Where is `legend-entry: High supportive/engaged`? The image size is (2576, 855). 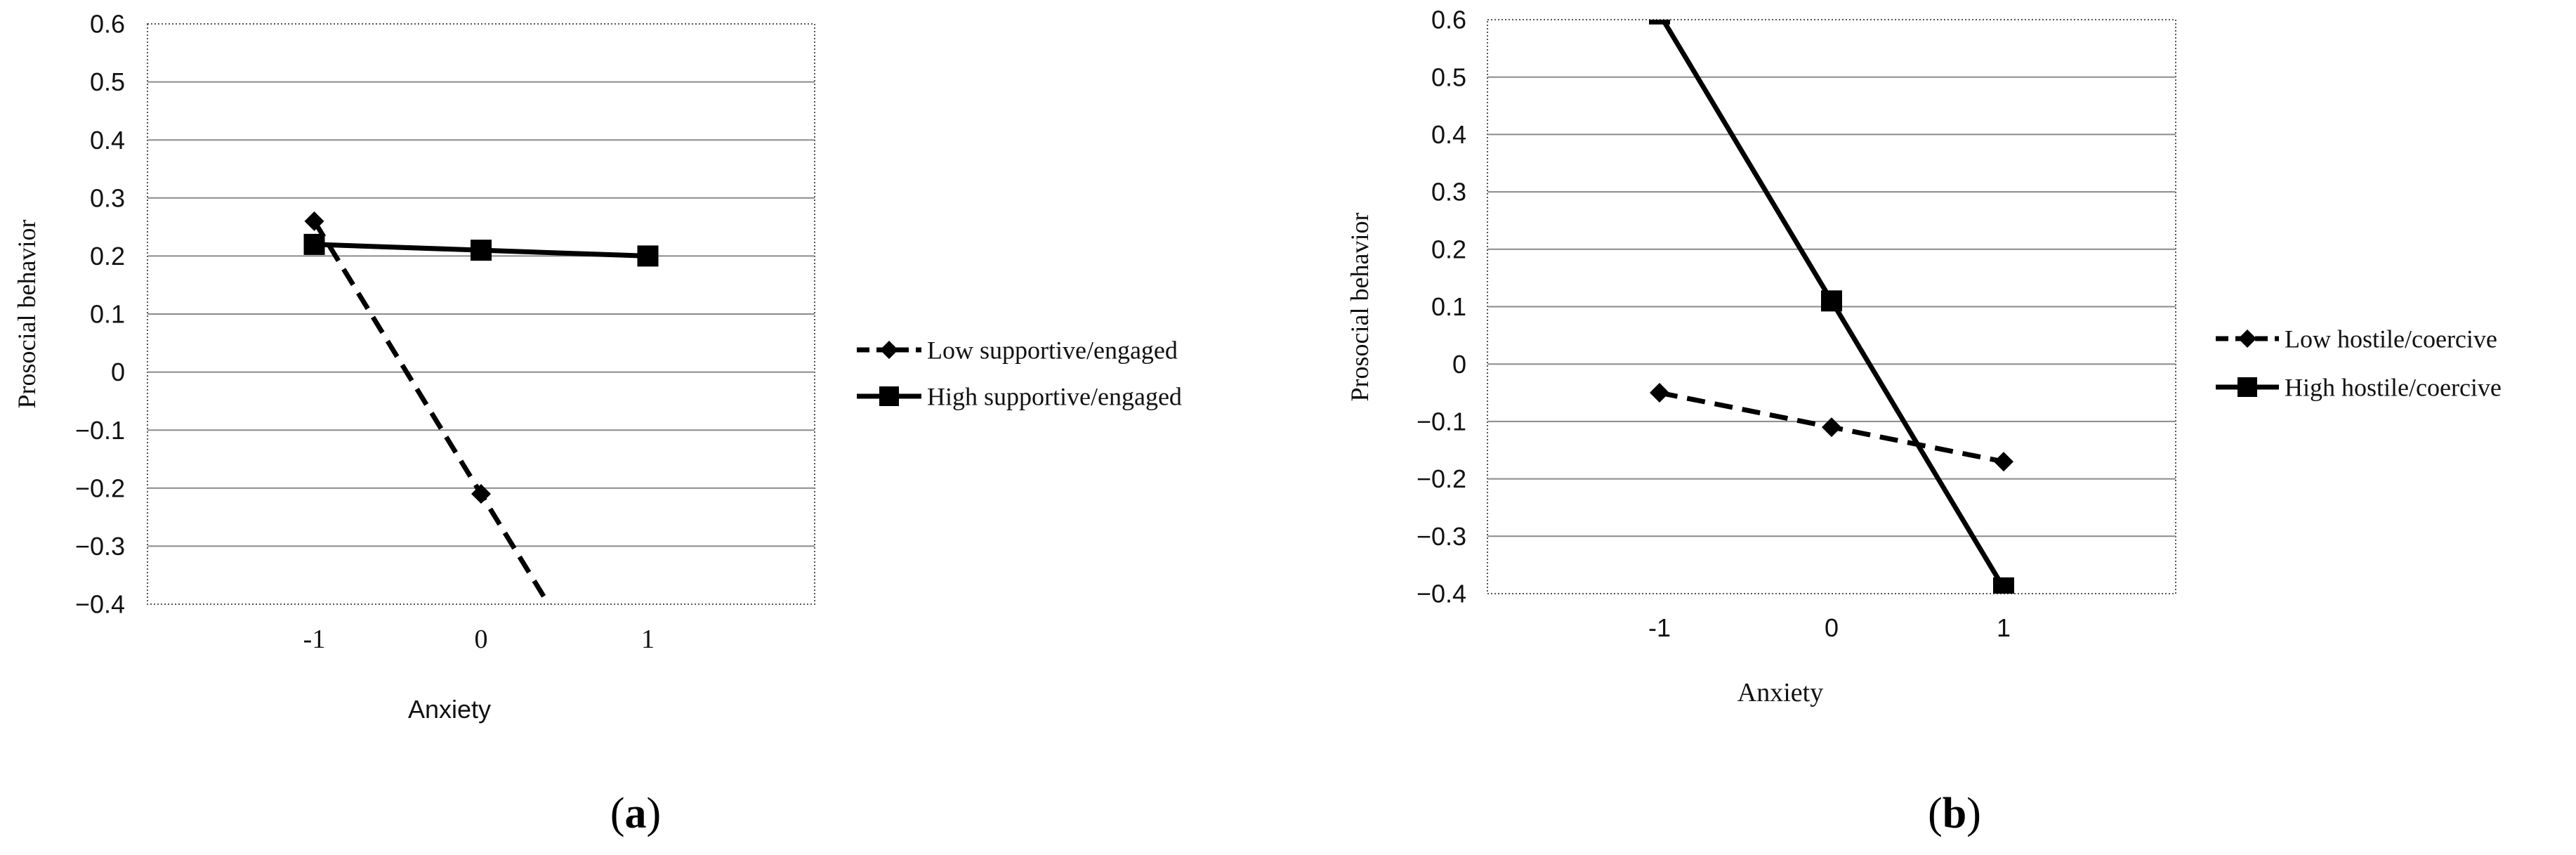 legend-entry: High supportive/engaged is located at coordinates (1019, 397).